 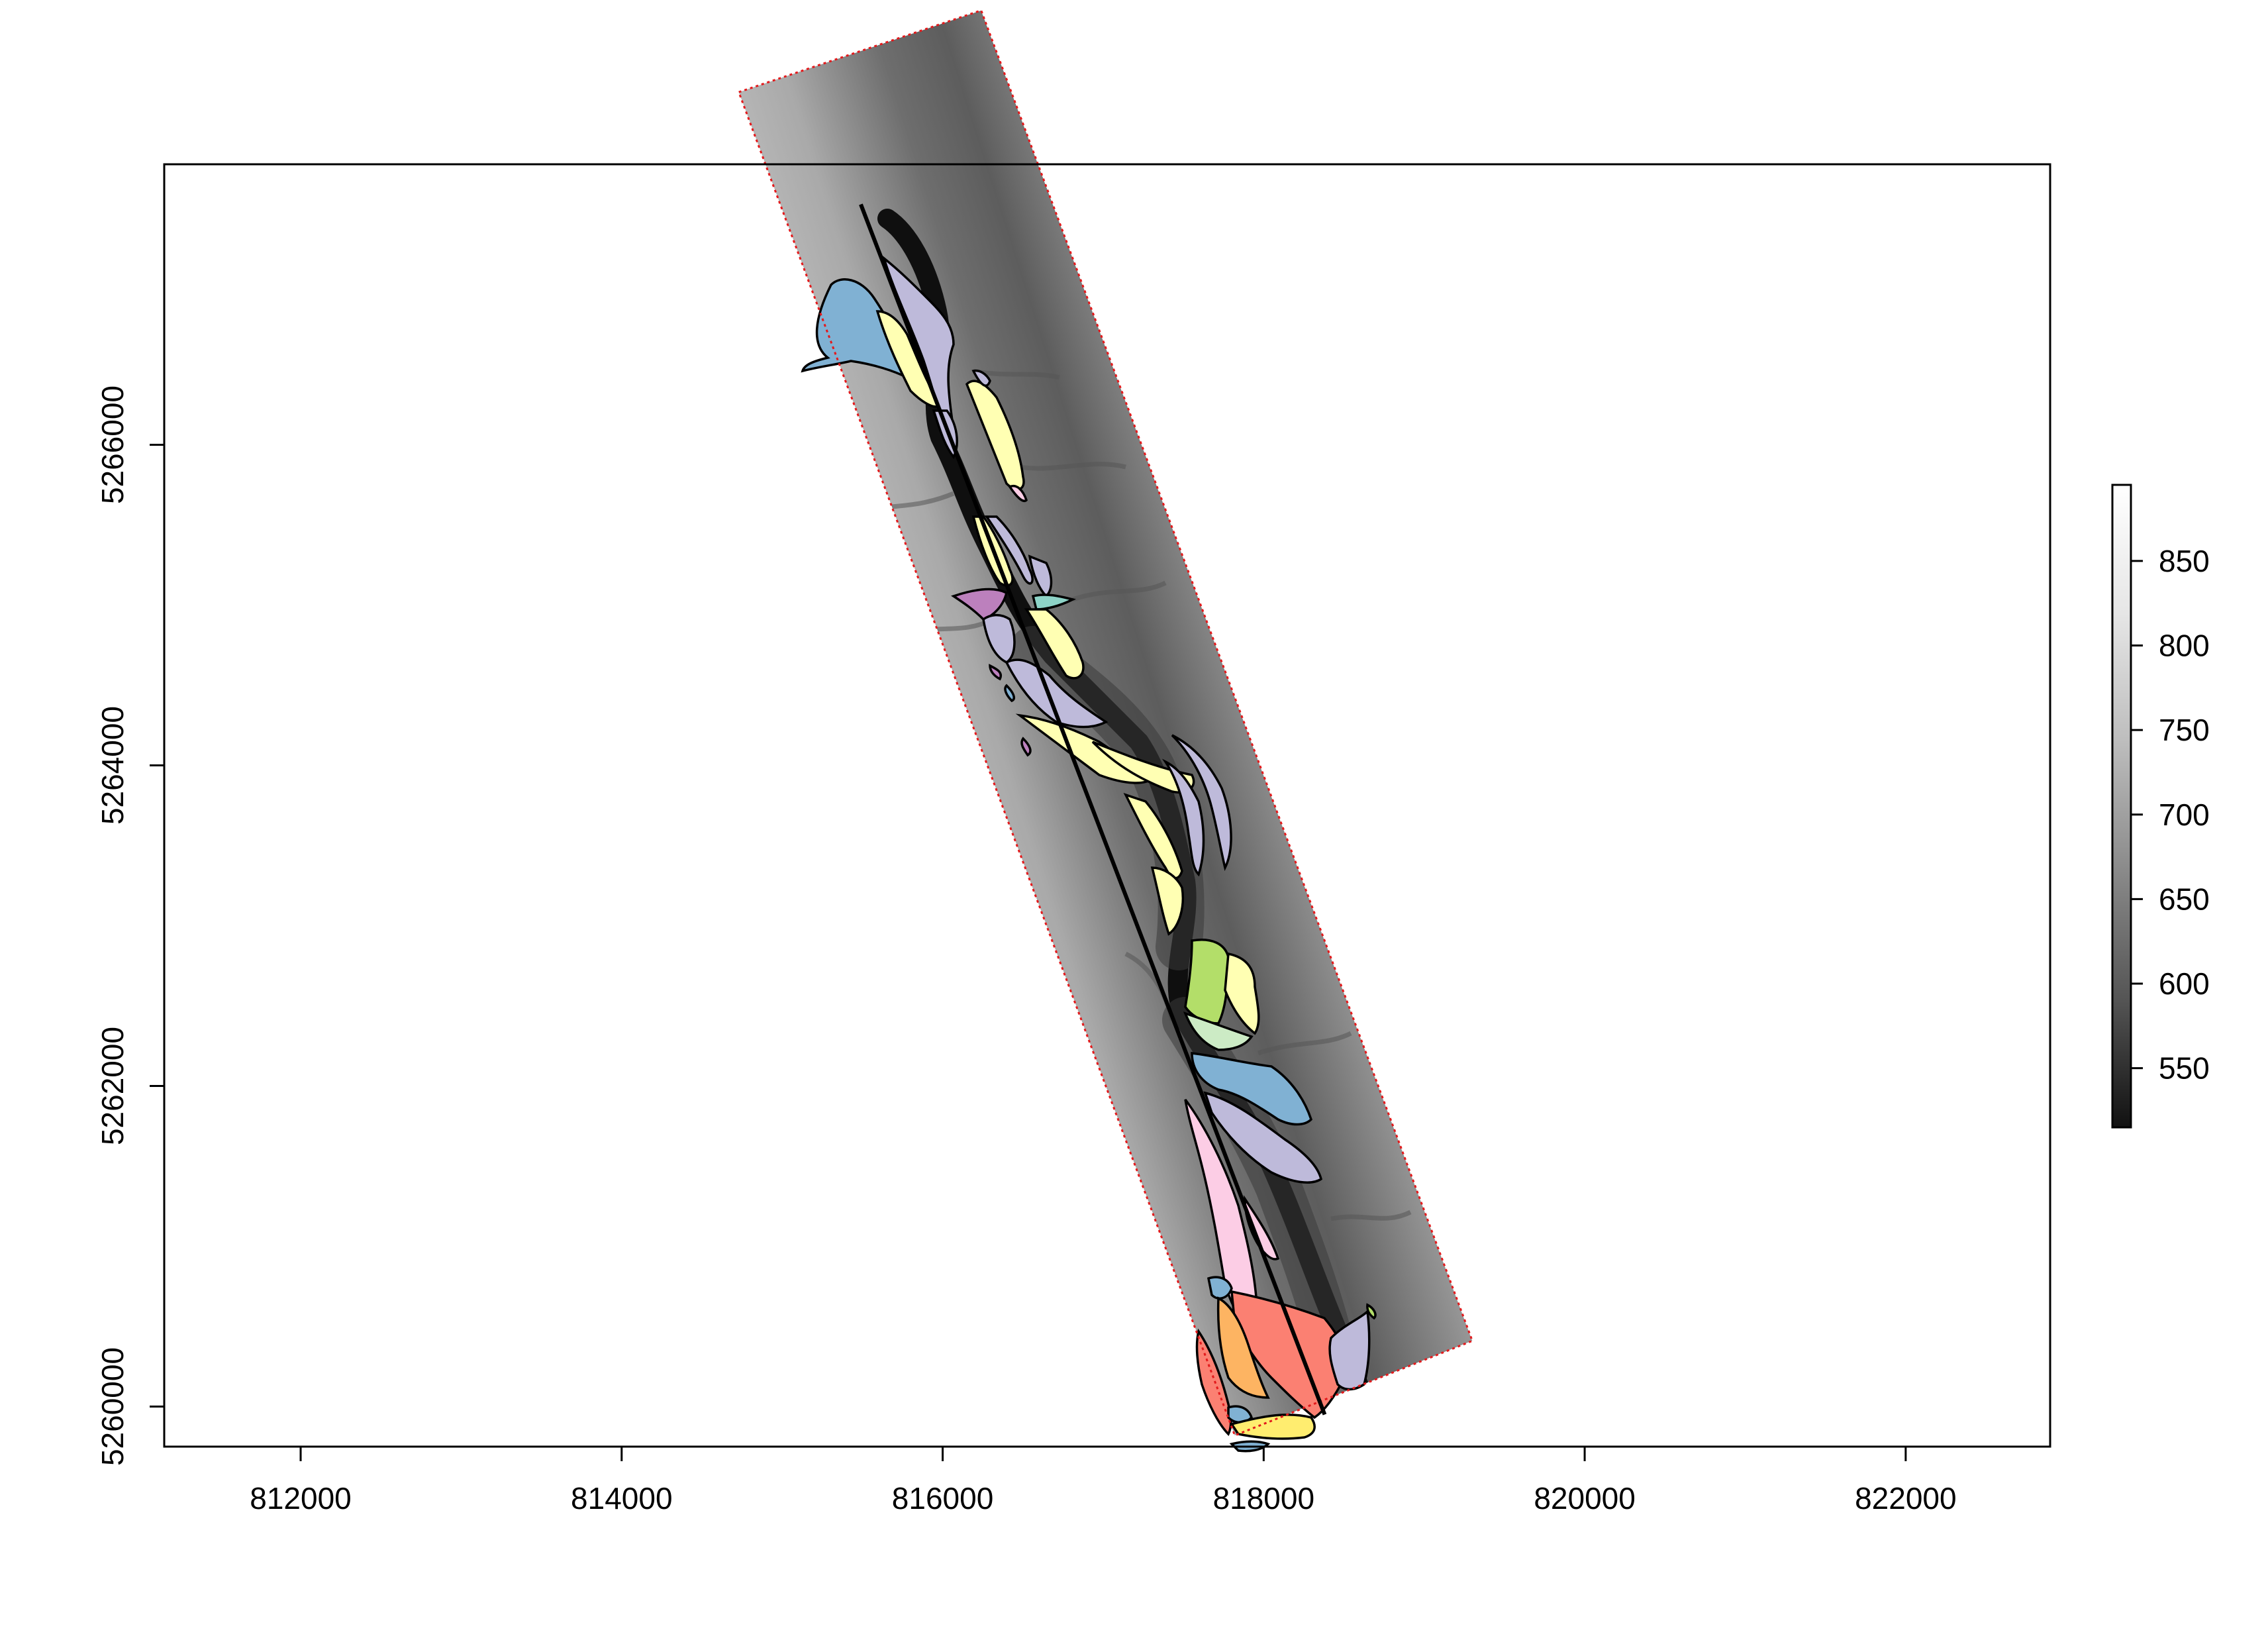 I want to click on colorbar-tick-label: 600, so click(x=2184, y=984).